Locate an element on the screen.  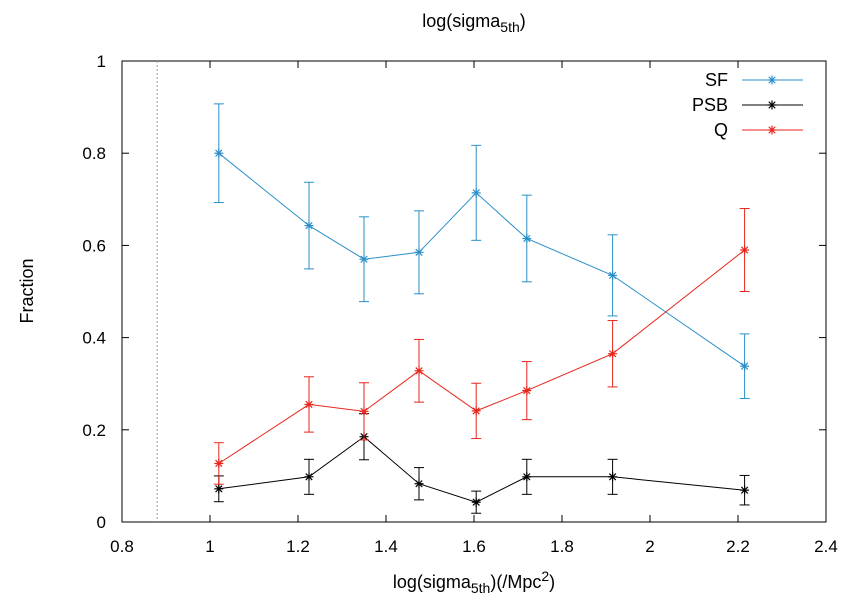
legend-label-q: Q is located at coordinates (721, 130).